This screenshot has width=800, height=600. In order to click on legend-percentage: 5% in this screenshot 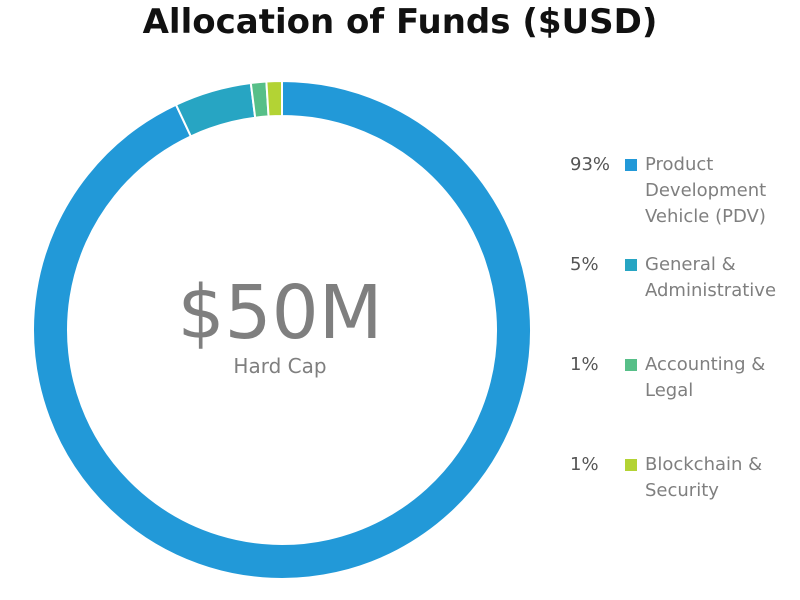, I will do `click(584, 264)`.